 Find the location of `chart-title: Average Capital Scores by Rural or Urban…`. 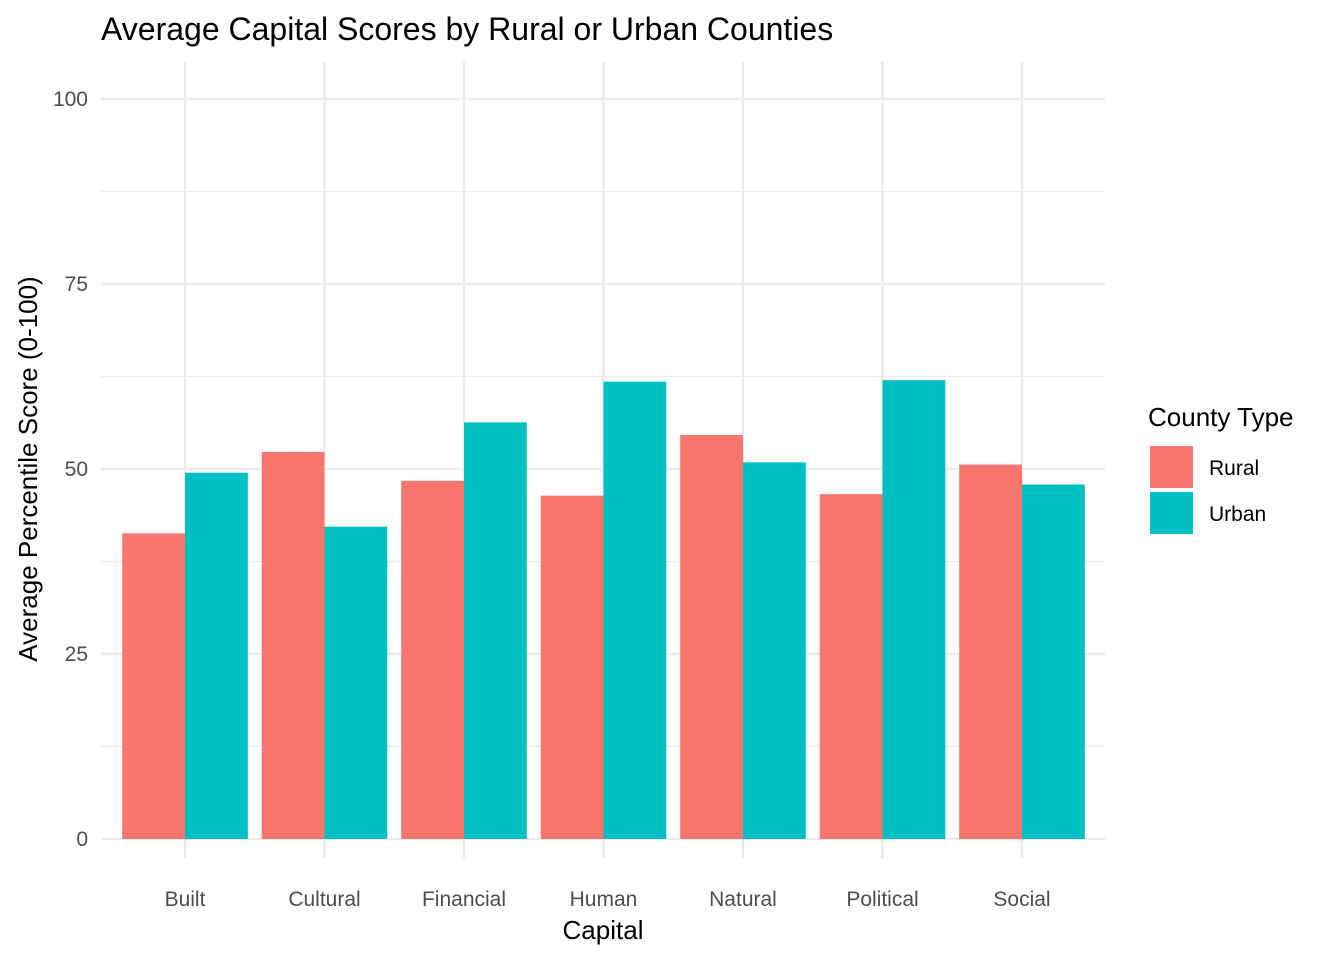

chart-title: Average Capital Scores by Rural or Urban… is located at coordinates (467, 29).